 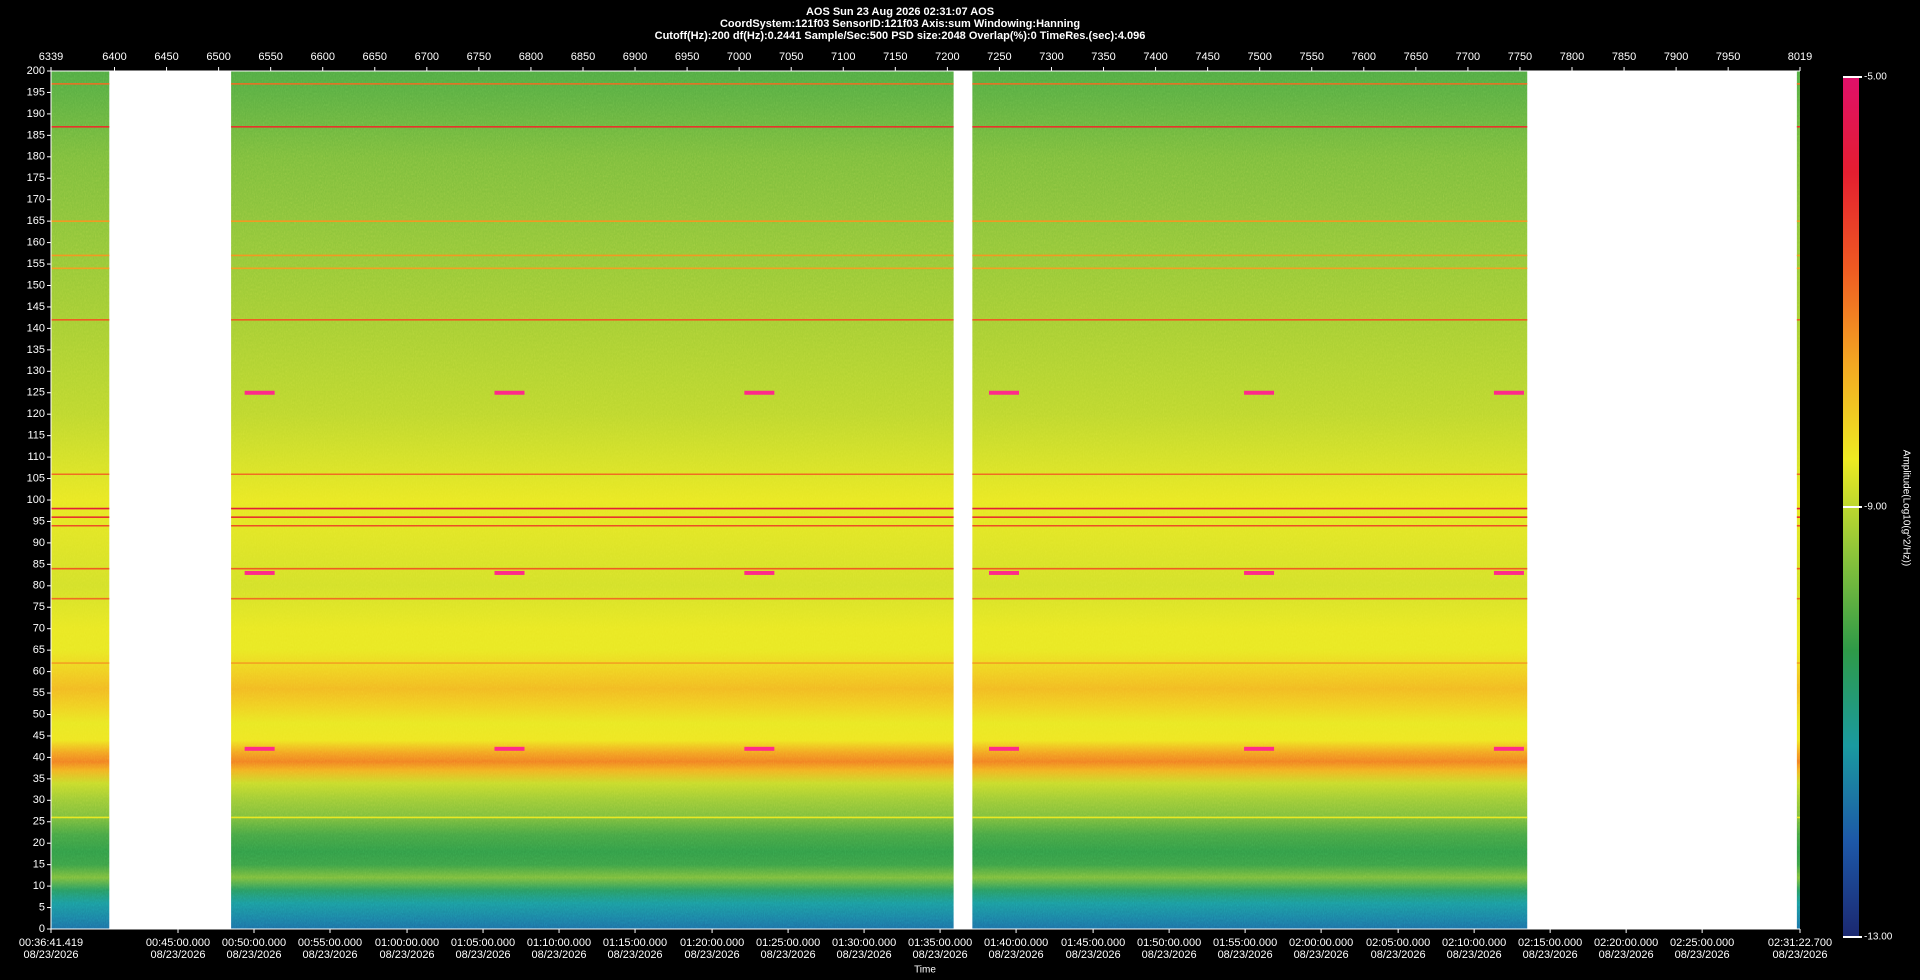 I want to click on top-tick-label: 6600, so click(x=322, y=57).